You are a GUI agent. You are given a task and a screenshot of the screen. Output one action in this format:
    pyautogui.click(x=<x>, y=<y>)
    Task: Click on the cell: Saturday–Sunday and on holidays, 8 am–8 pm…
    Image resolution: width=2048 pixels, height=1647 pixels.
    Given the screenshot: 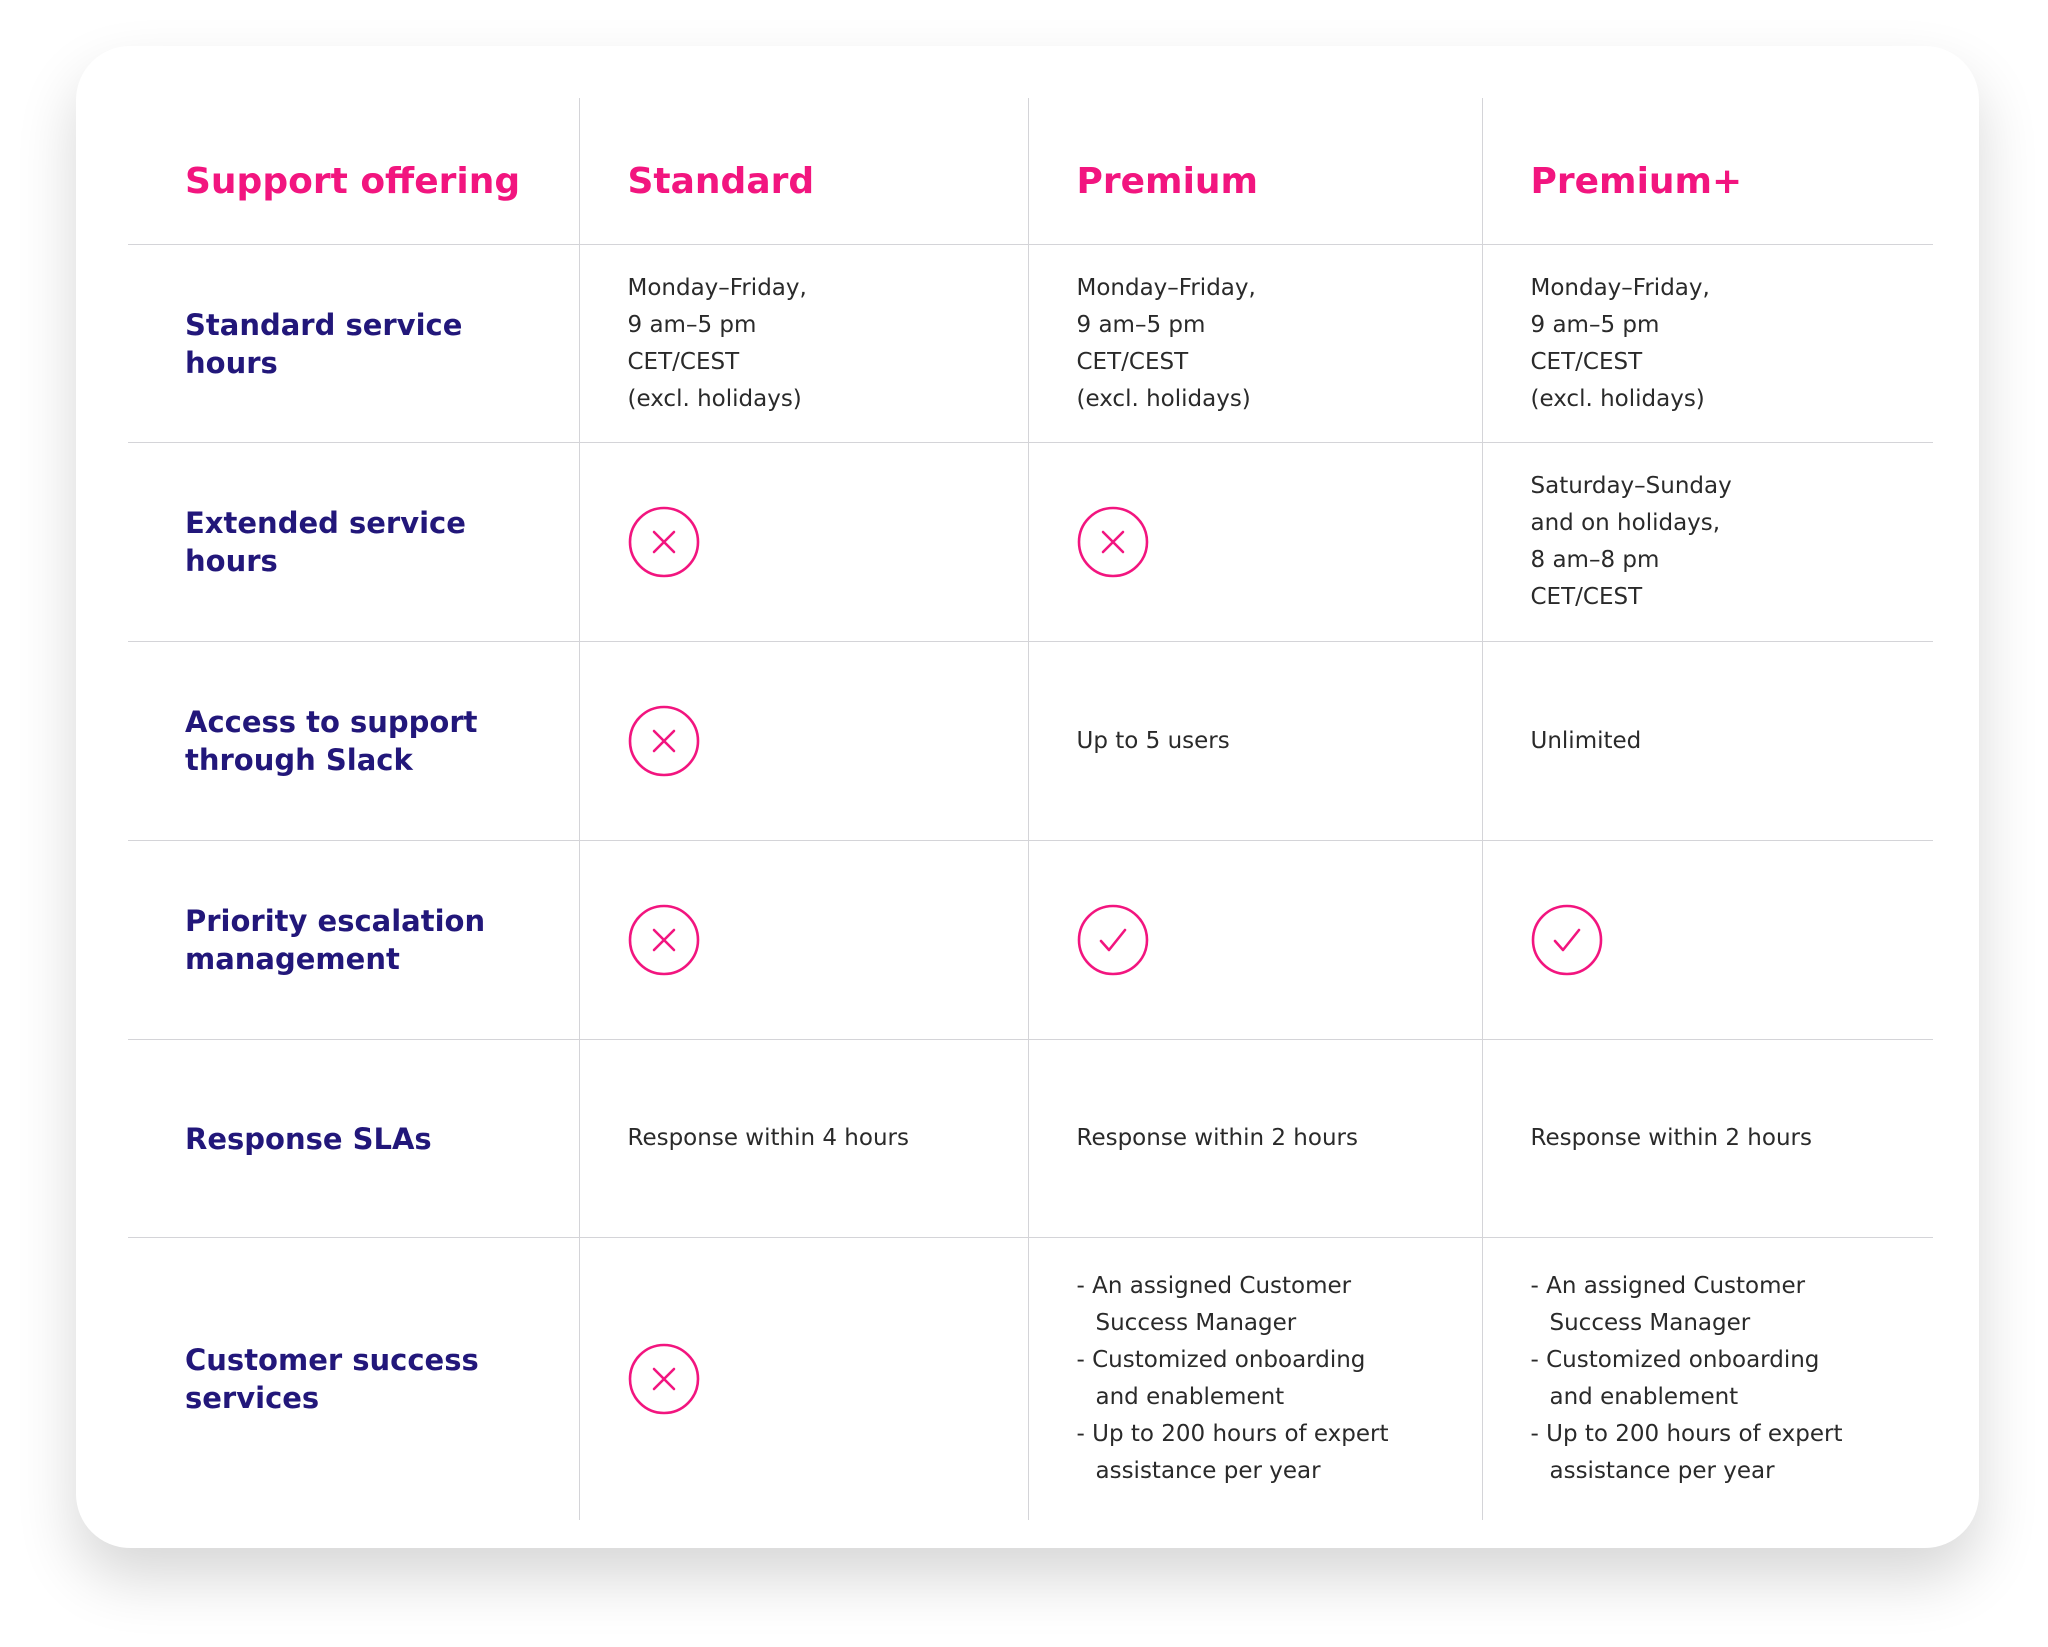 What is the action you would take?
    pyautogui.click(x=1707, y=542)
    